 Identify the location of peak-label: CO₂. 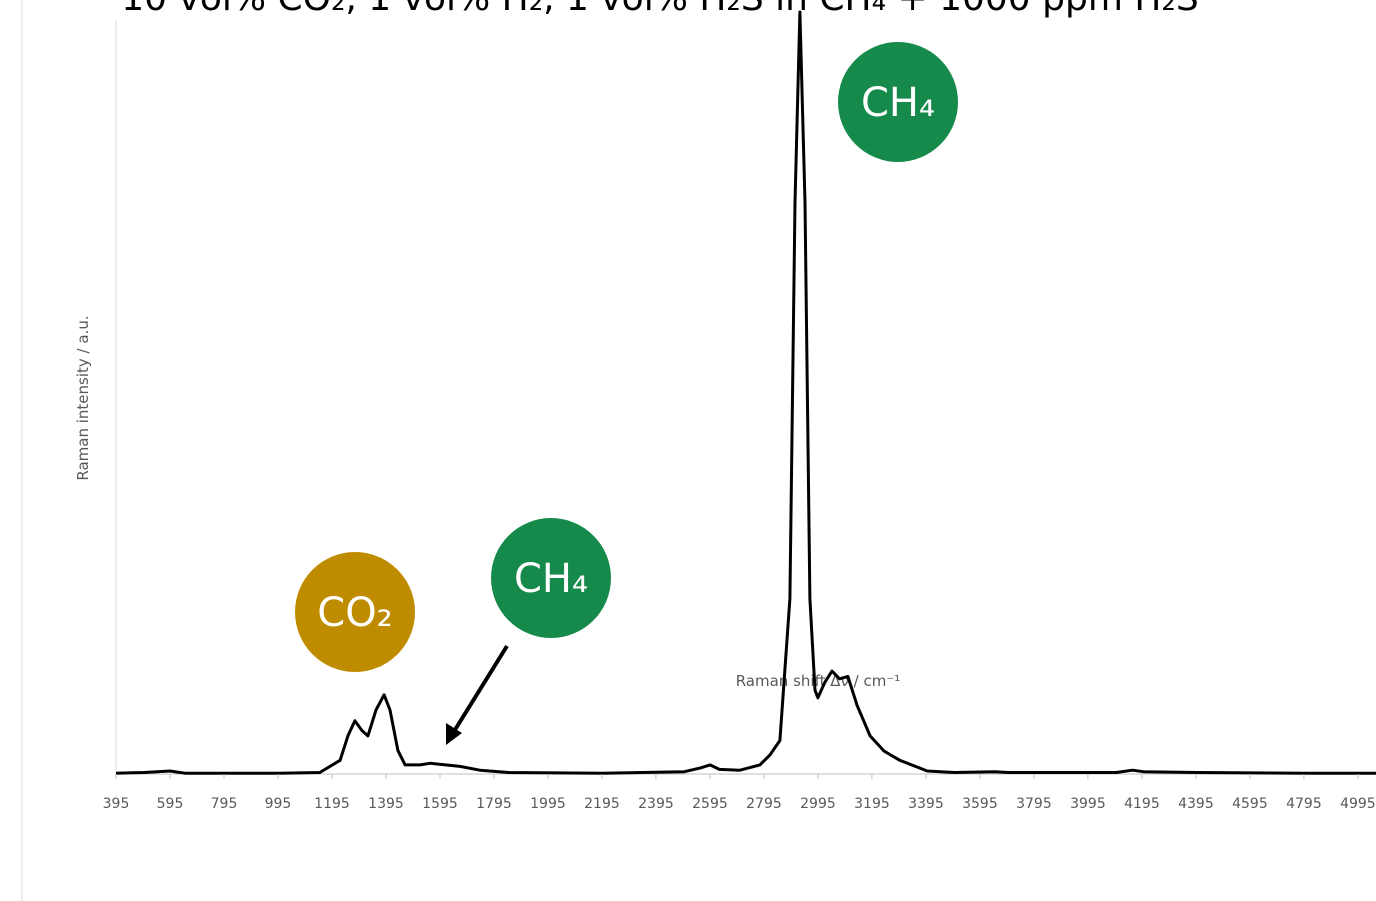
(354, 613).